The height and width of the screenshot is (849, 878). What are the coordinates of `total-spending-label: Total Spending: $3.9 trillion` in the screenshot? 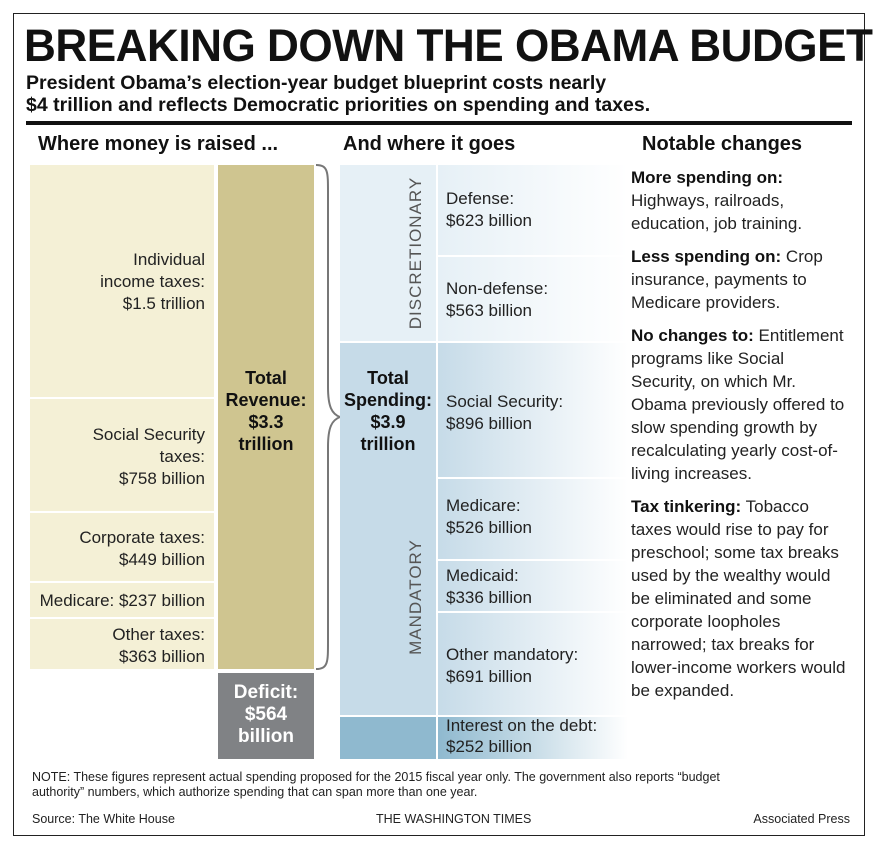 It's located at (388, 411).